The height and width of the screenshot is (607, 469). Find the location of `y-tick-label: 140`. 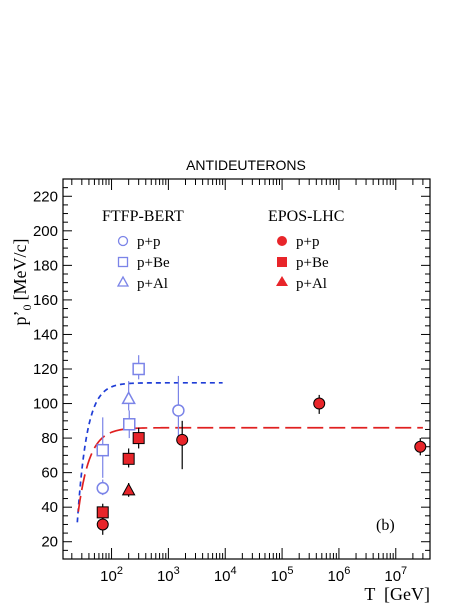

y-tick-label: 140 is located at coordinates (45, 334).